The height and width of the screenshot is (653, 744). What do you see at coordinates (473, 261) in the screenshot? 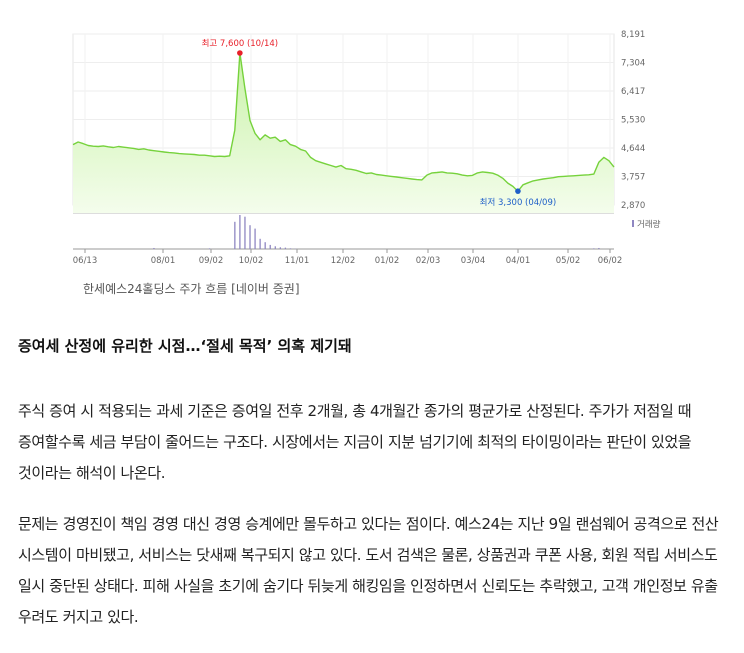
I see `x-tick-label: 03/04` at bounding box center [473, 261].